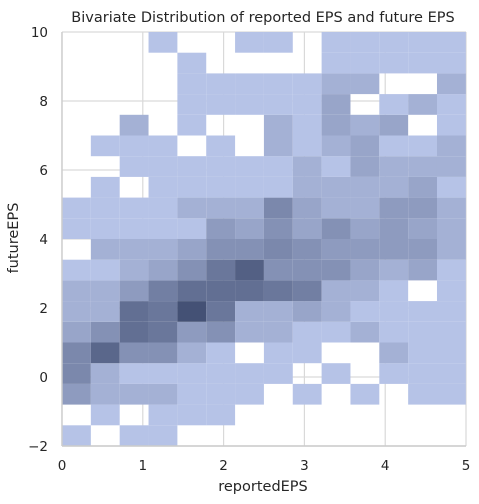 The width and height of the screenshot is (479, 504). Describe the element at coordinates (38, 447) in the screenshot. I see `y-tick-label: −2` at that location.